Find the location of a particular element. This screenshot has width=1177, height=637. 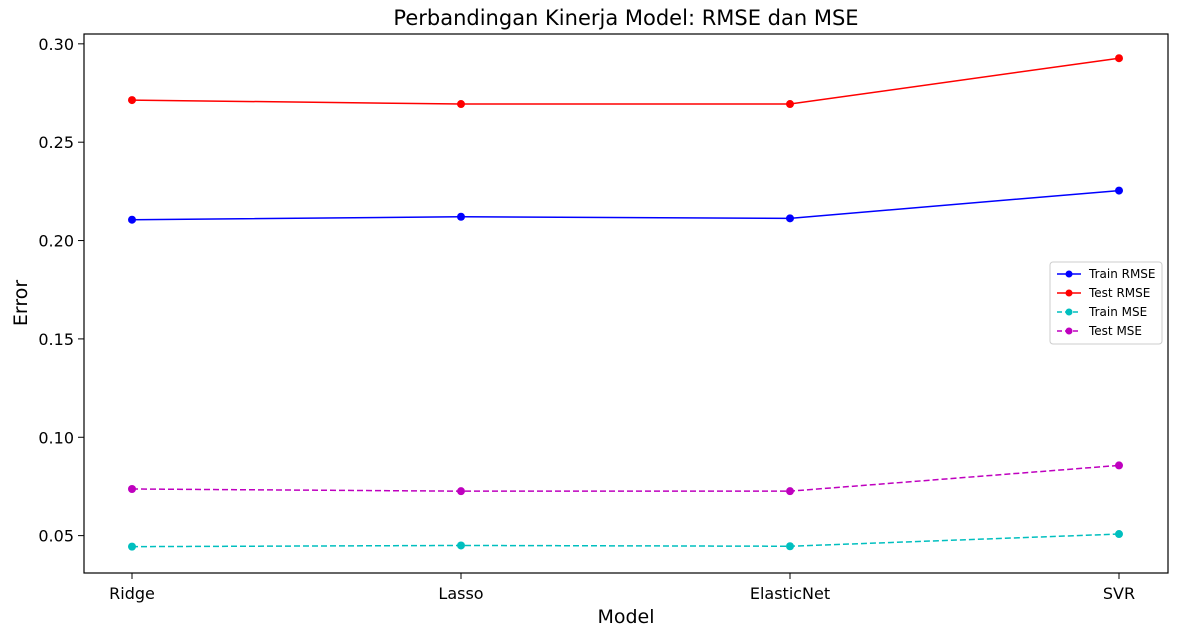

chart-title: Perbandingan Kinerja Model: RMSE dan MSE is located at coordinates (625, 18).